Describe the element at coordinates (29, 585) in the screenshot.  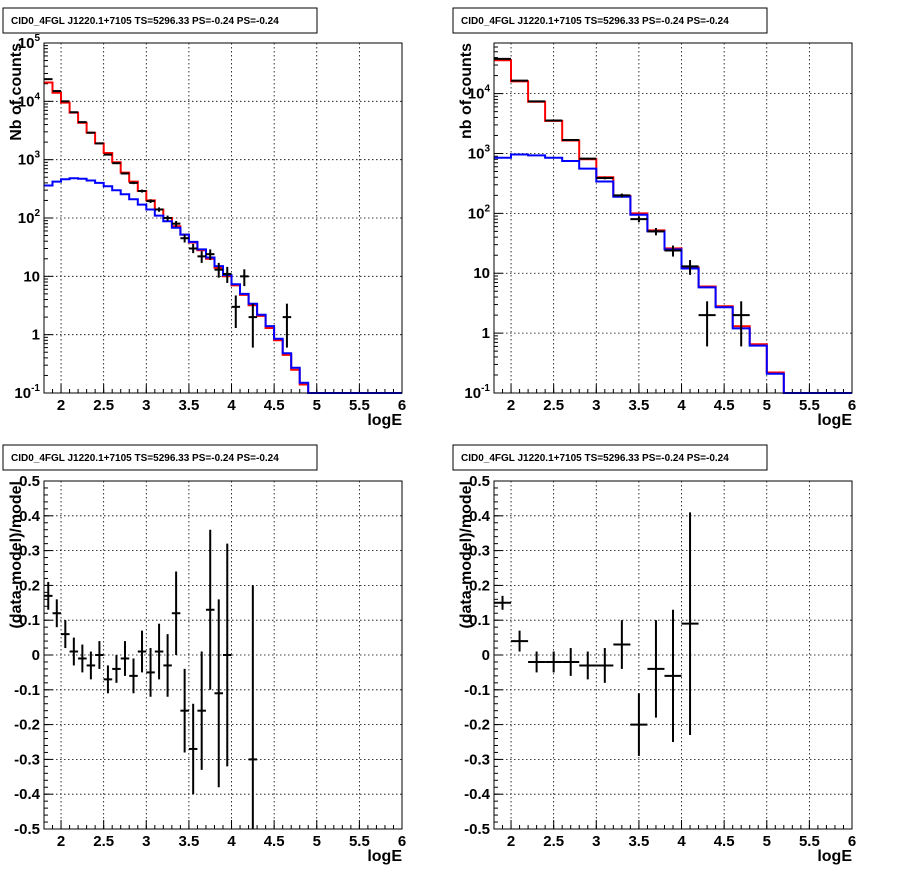
I see `y-tick-label: 0.2` at that location.